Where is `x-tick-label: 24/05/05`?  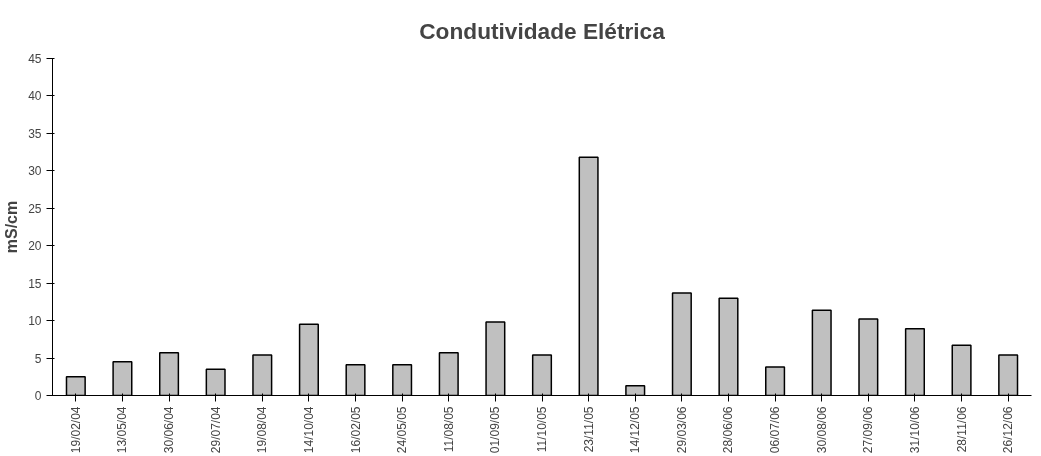
x-tick-label: 24/05/05 is located at coordinates (402, 430).